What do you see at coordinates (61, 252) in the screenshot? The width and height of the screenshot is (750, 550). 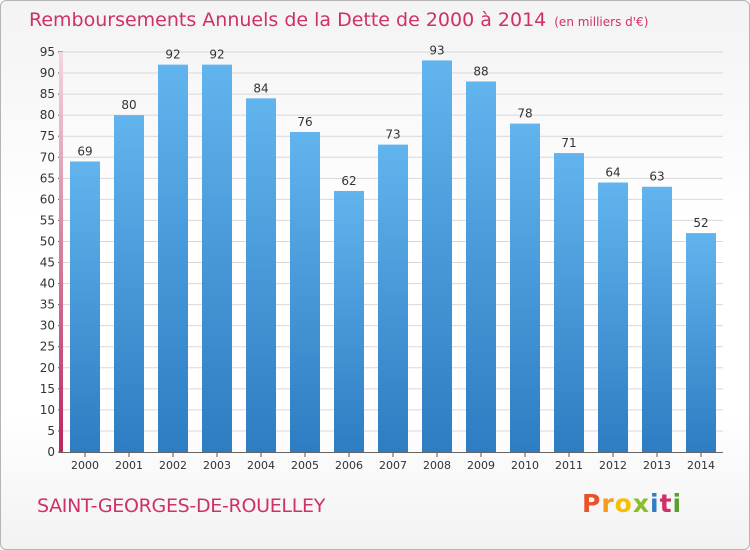 I see `y-axis` at bounding box center [61, 252].